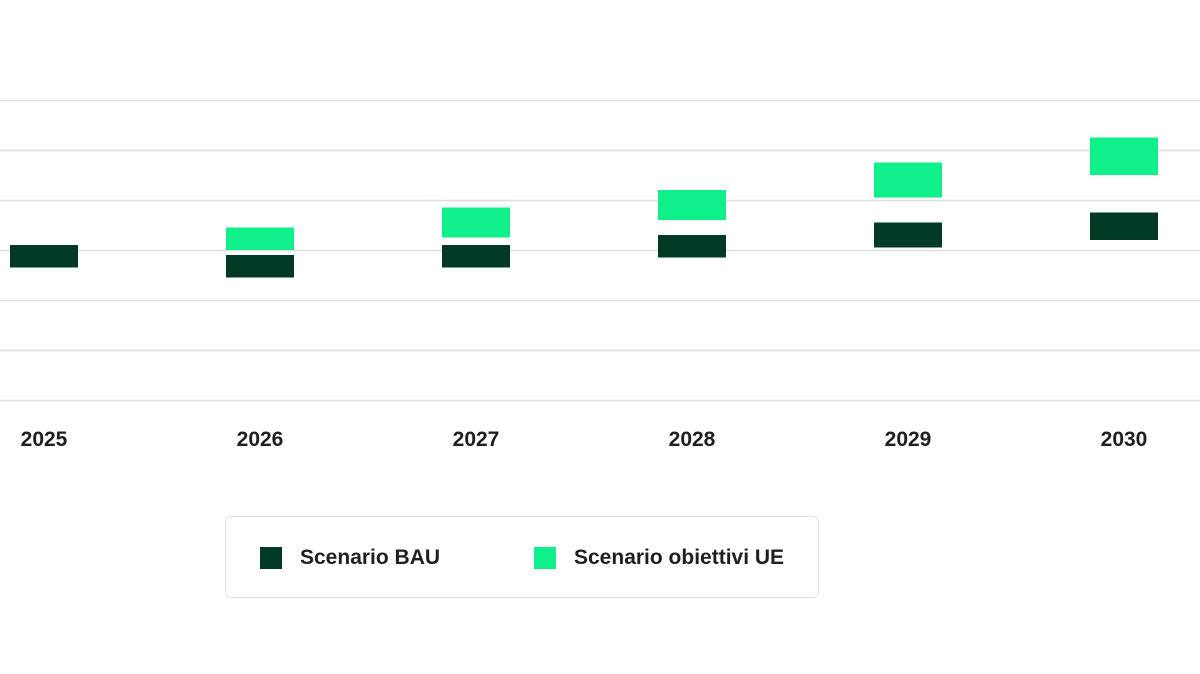  What do you see at coordinates (908, 439) in the screenshot?
I see `x-tick-label: 2029` at bounding box center [908, 439].